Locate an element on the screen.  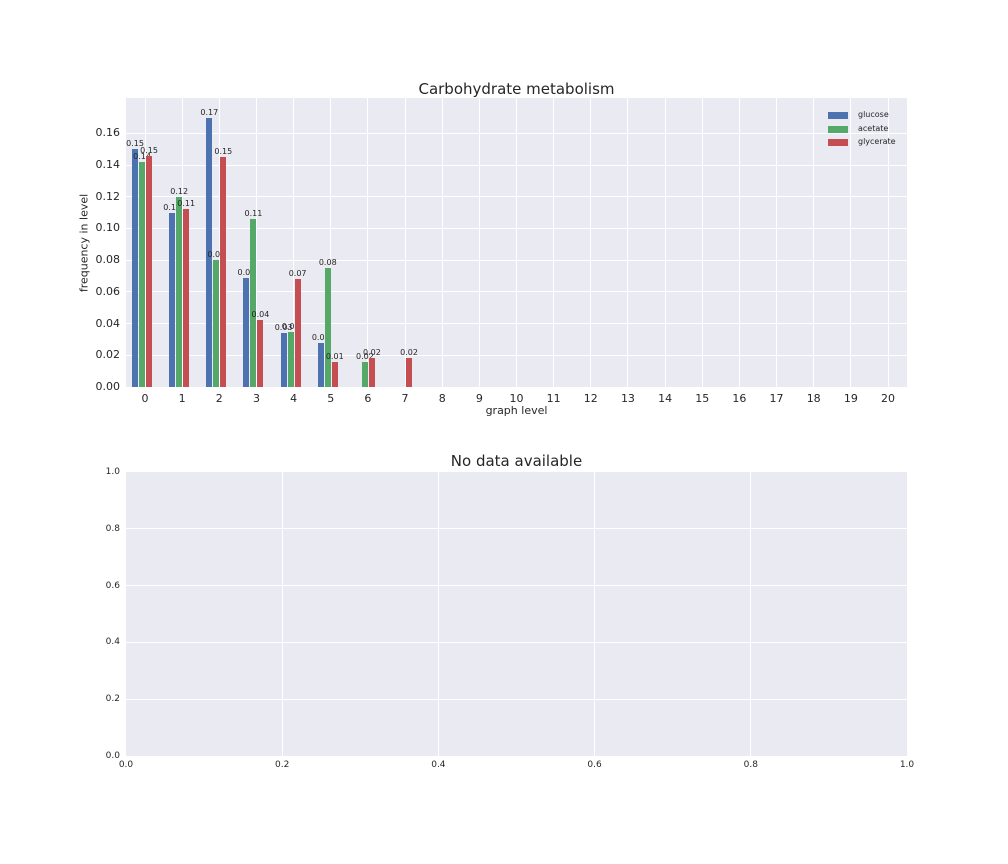
top-chart-title: Carbohydrate metabolism is located at coordinates (516, 89).